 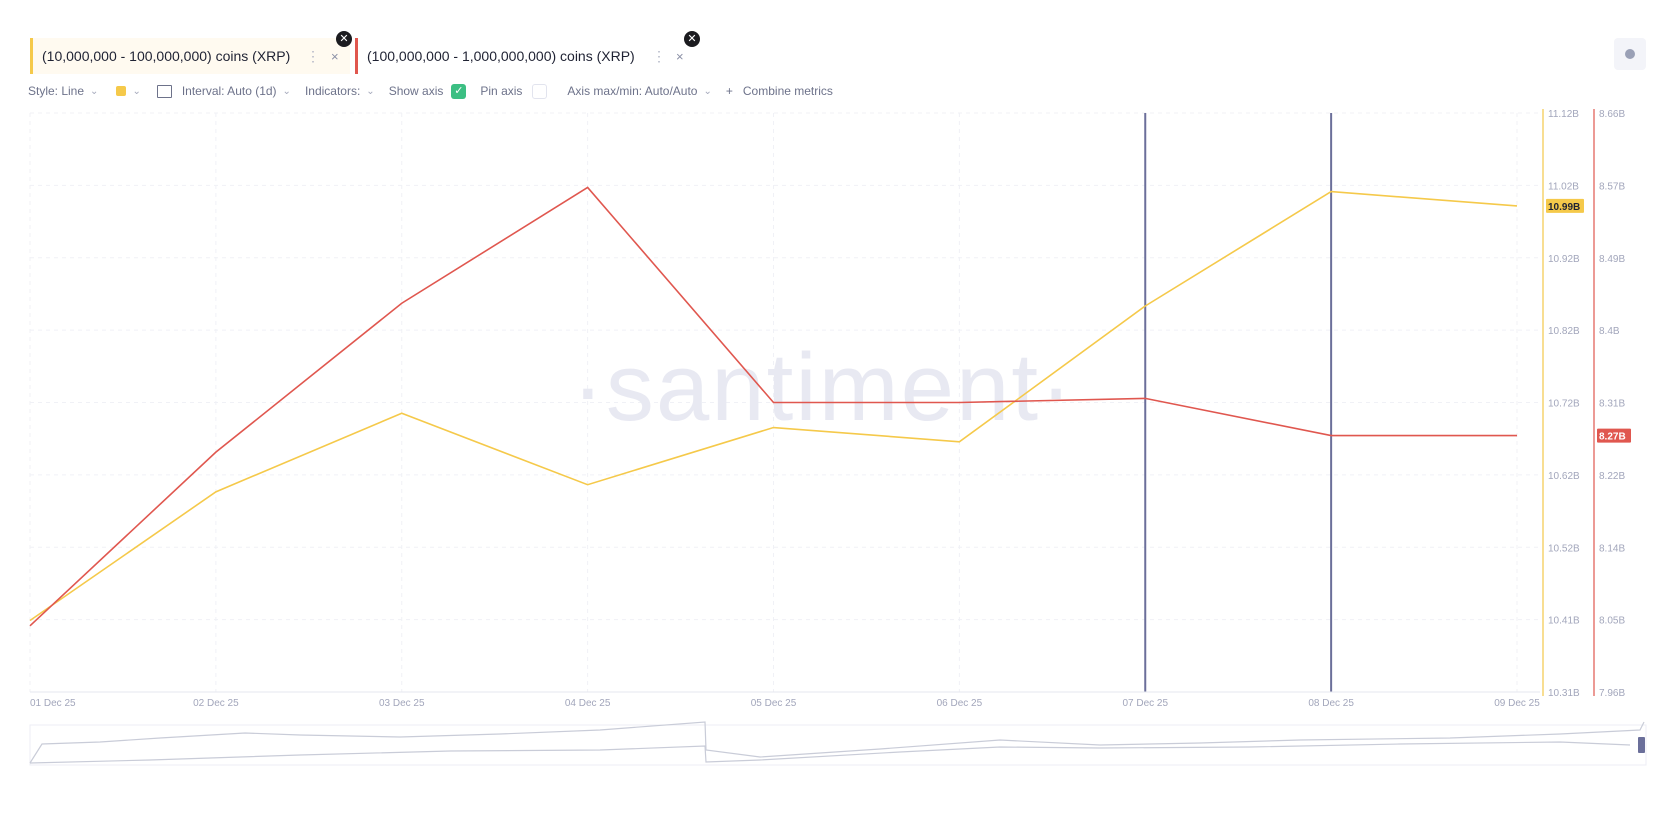 I want to click on combine-metrics-button: + Combine metrics, so click(x=779, y=91).